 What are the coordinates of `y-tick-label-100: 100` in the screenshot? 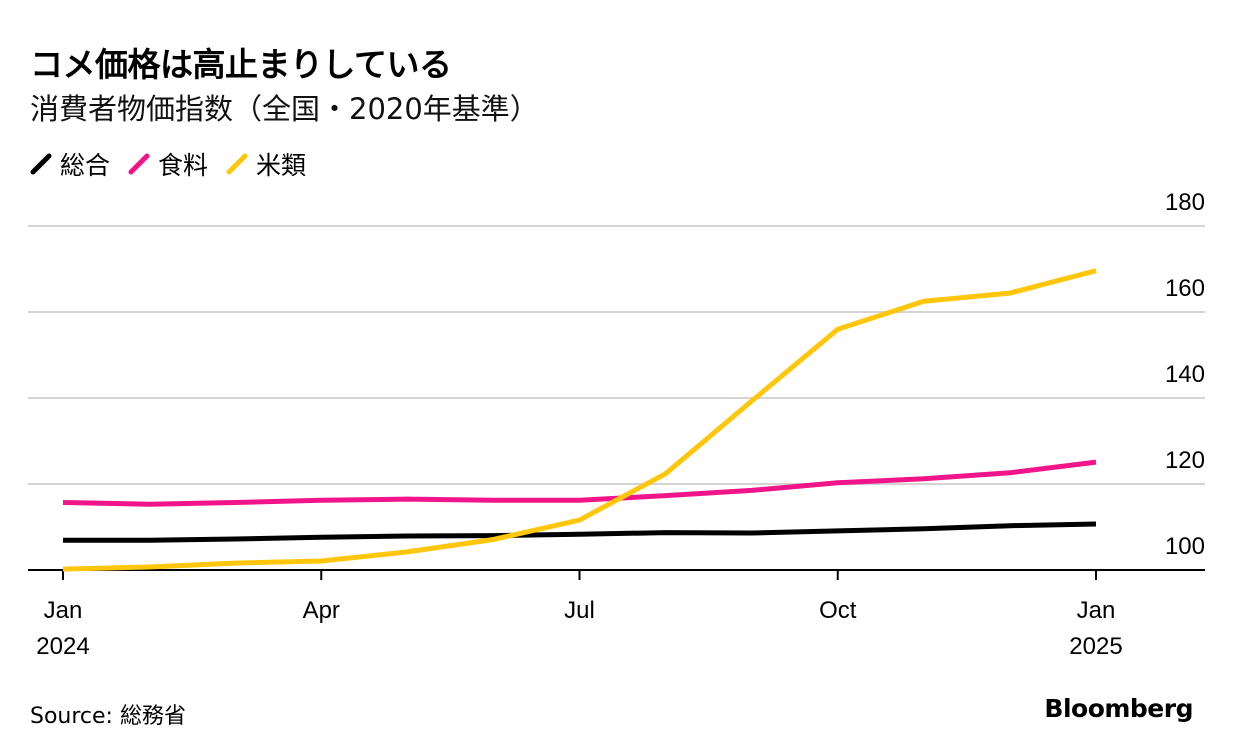 It's located at (1185, 546).